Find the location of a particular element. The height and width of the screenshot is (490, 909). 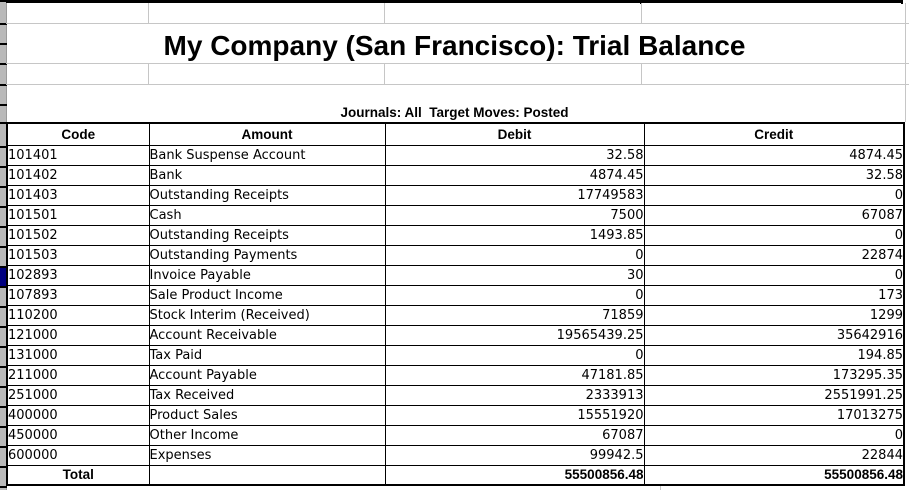

cell-credit: 67087 is located at coordinates (774, 215).